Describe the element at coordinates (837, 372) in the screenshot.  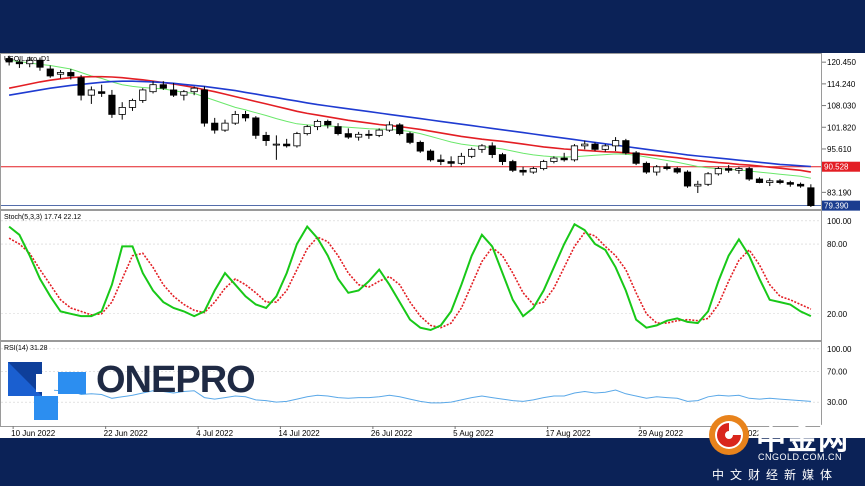
I see `rsi-tick-label: 70.00` at that location.